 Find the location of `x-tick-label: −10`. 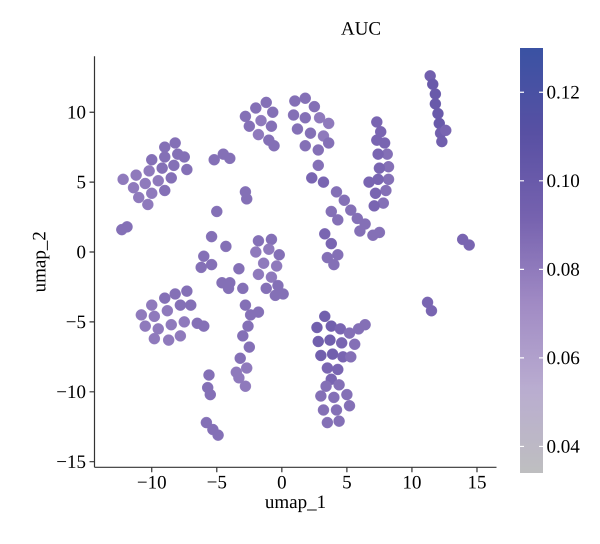

x-tick-label: −10 is located at coordinates (152, 482).